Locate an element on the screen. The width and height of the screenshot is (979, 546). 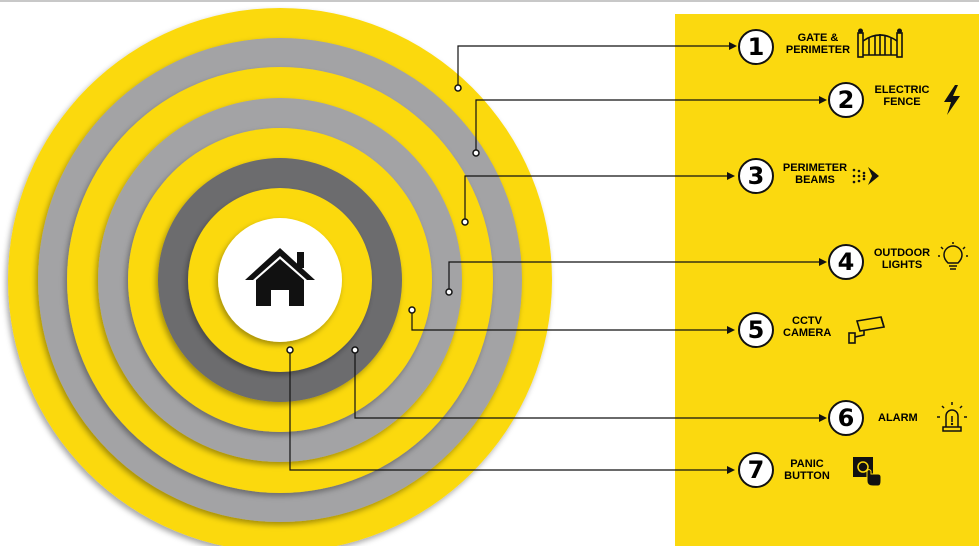
step-4-label-line1: OUTDOOR is located at coordinates (902, 253).